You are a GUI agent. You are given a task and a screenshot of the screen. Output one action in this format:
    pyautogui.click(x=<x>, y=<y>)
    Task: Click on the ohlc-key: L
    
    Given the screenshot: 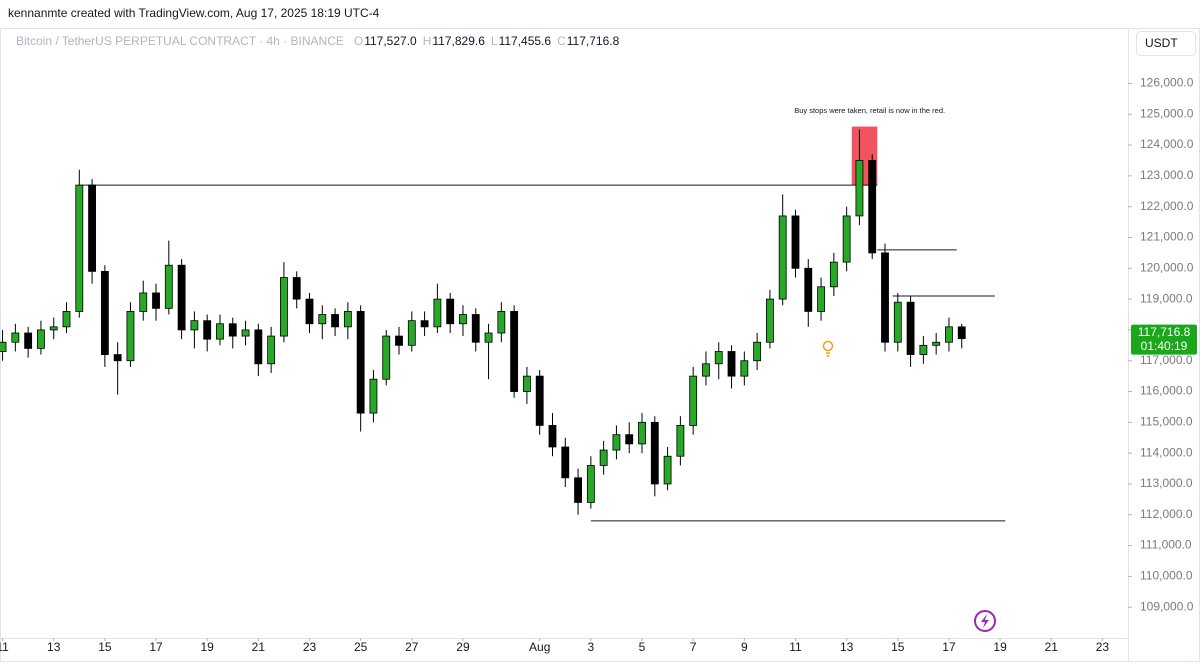 What is the action you would take?
    pyautogui.click(x=494, y=41)
    